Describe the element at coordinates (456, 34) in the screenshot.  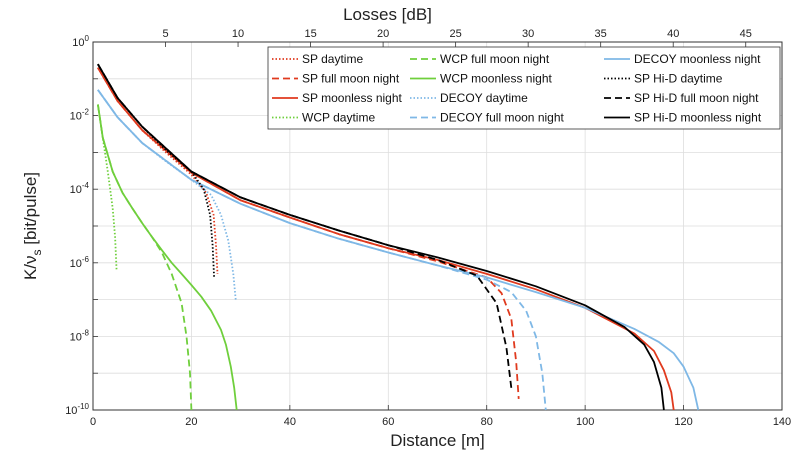
I see `x2-tick-label: 25` at that location.